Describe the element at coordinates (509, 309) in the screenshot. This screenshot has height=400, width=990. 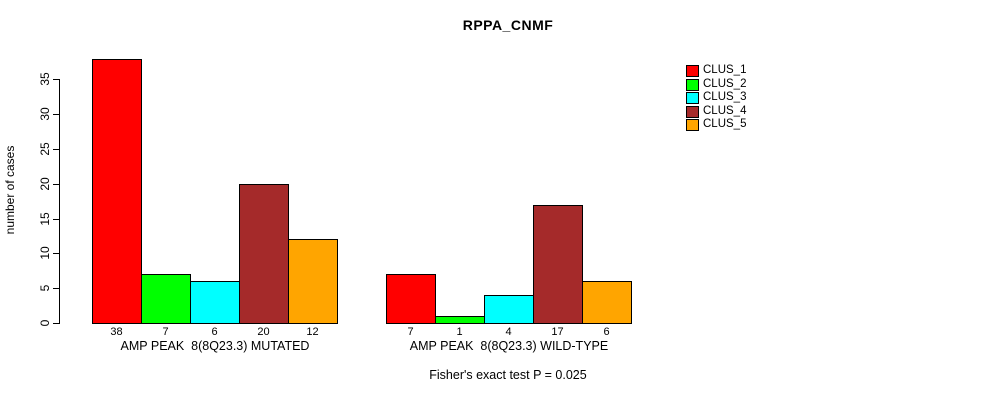
I see `bar-clus_3-group2` at that location.